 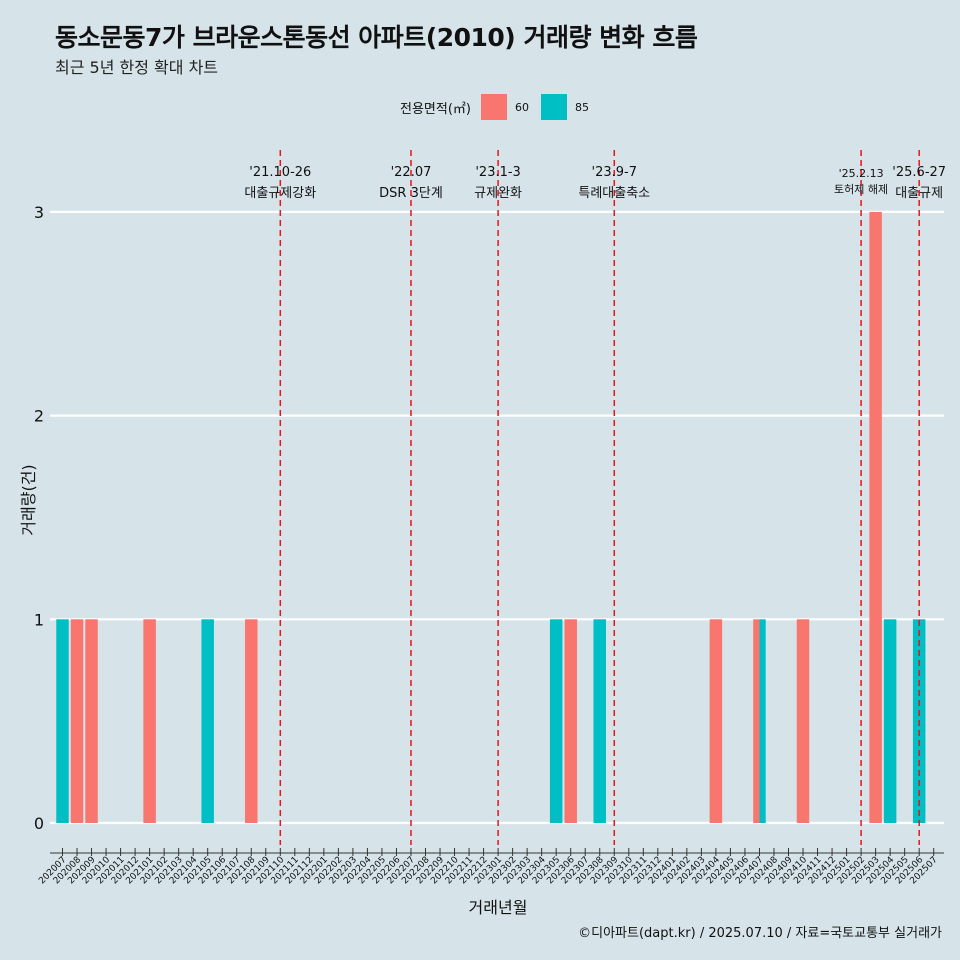 I want to click on y-tick-label: 2, so click(x=39, y=416).